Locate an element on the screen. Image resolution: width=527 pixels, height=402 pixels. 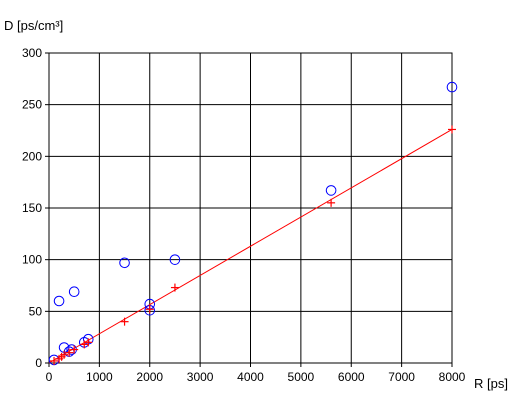
x-tick-label: 5000 is located at coordinates (301, 377).